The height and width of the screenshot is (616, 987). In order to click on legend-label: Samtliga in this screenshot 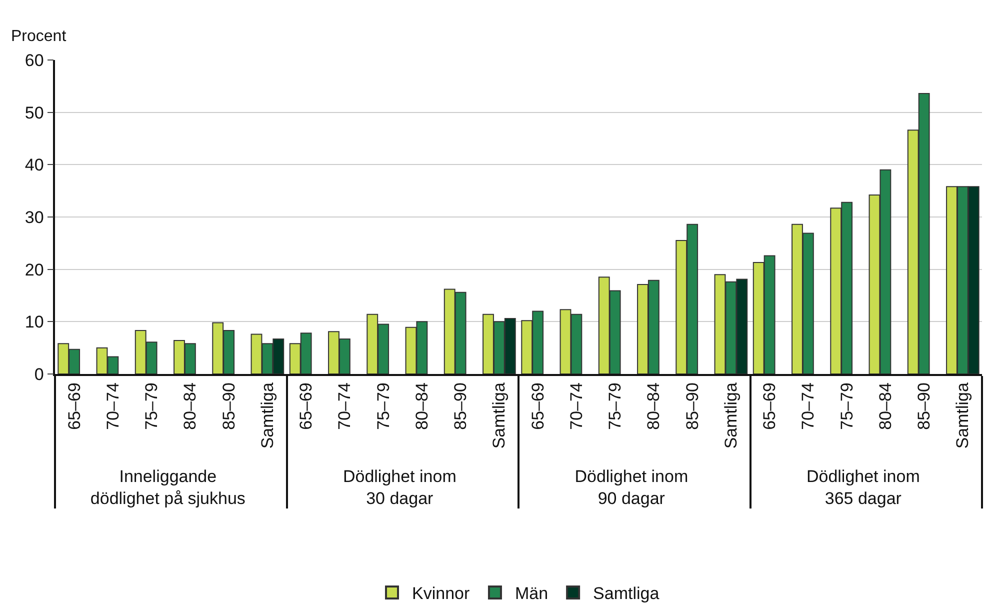, I will do `click(626, 594)`.